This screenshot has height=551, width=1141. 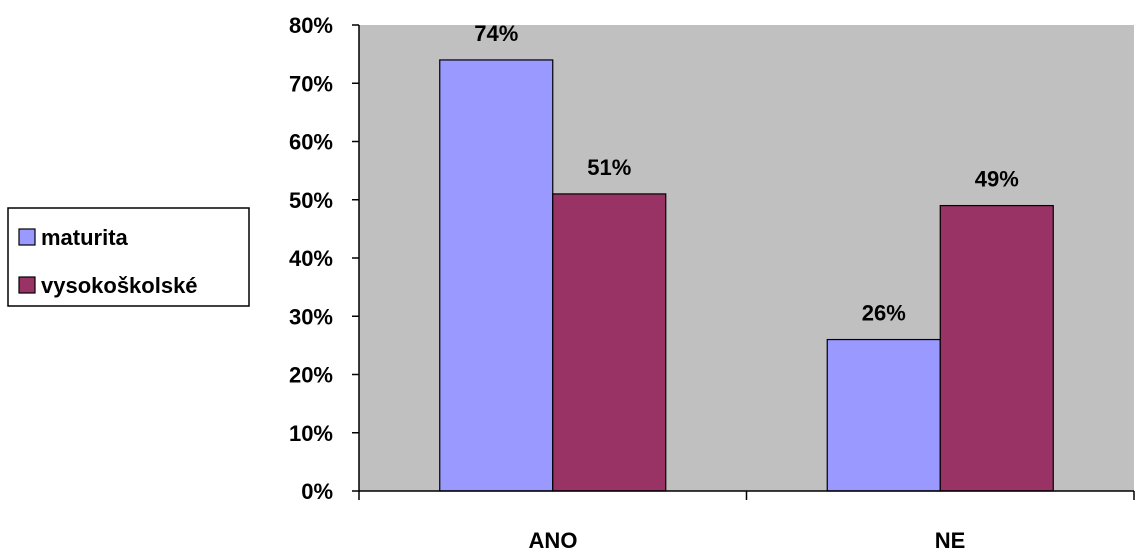 What do you see at coordinates (496, 33) in the screenshot?
I see `data-label: 74%` at bounding box center [496, 33].